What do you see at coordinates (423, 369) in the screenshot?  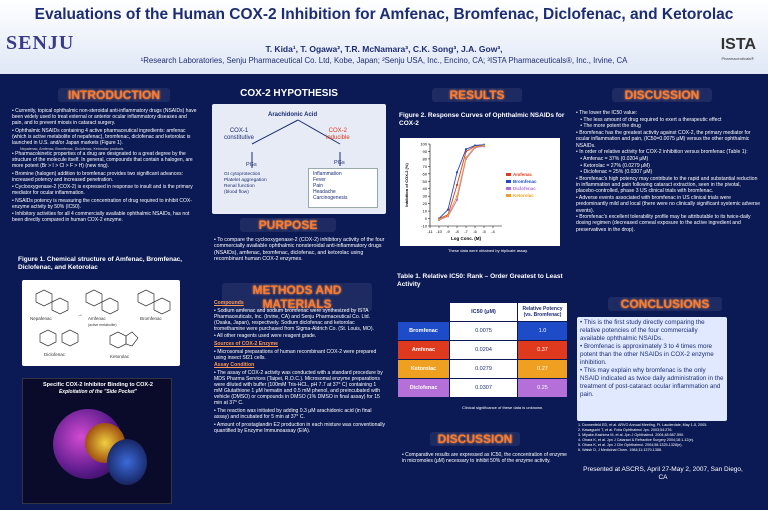 I see `table-cell-drug: Ketorolac` at bounding box center [423, 369].